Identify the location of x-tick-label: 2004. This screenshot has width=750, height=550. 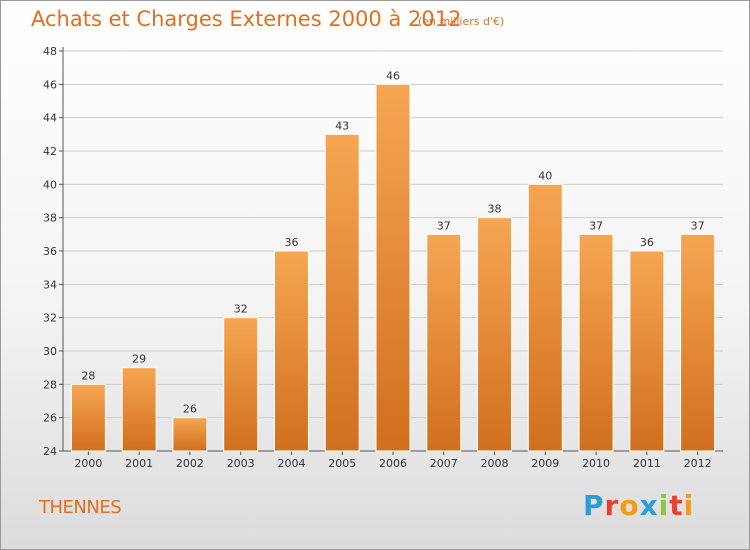
(291, 463).